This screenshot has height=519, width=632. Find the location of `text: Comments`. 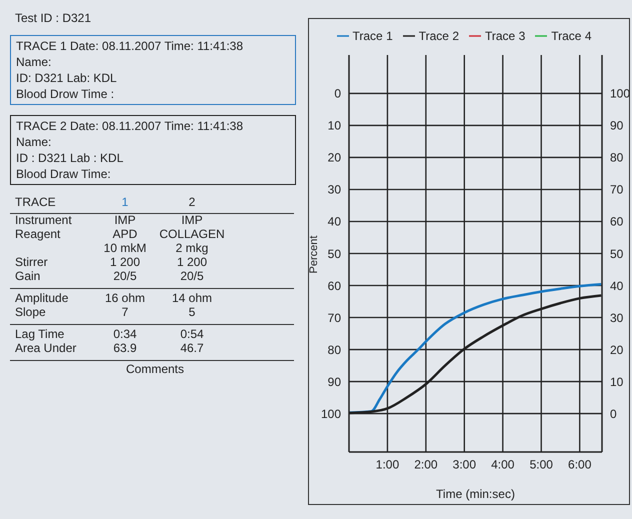

text: Comments is located at coordinates (154, 369).